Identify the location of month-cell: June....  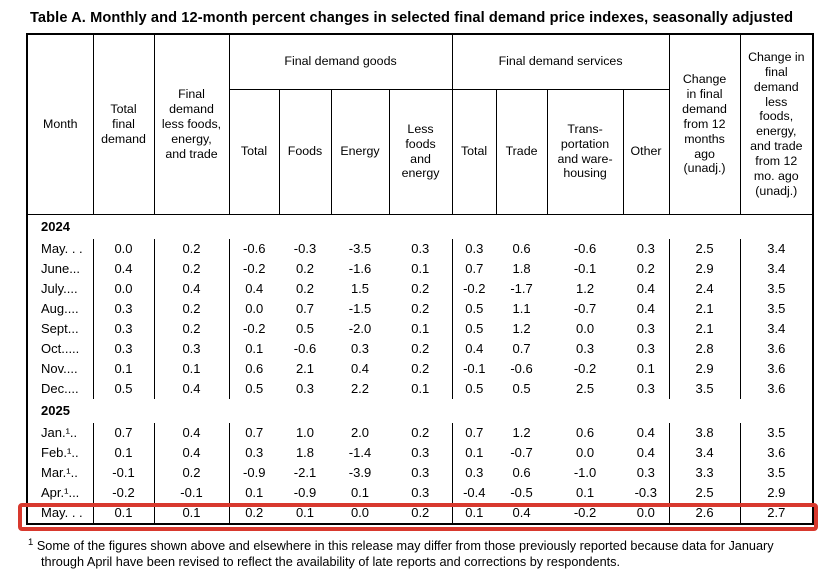
(61, 268).